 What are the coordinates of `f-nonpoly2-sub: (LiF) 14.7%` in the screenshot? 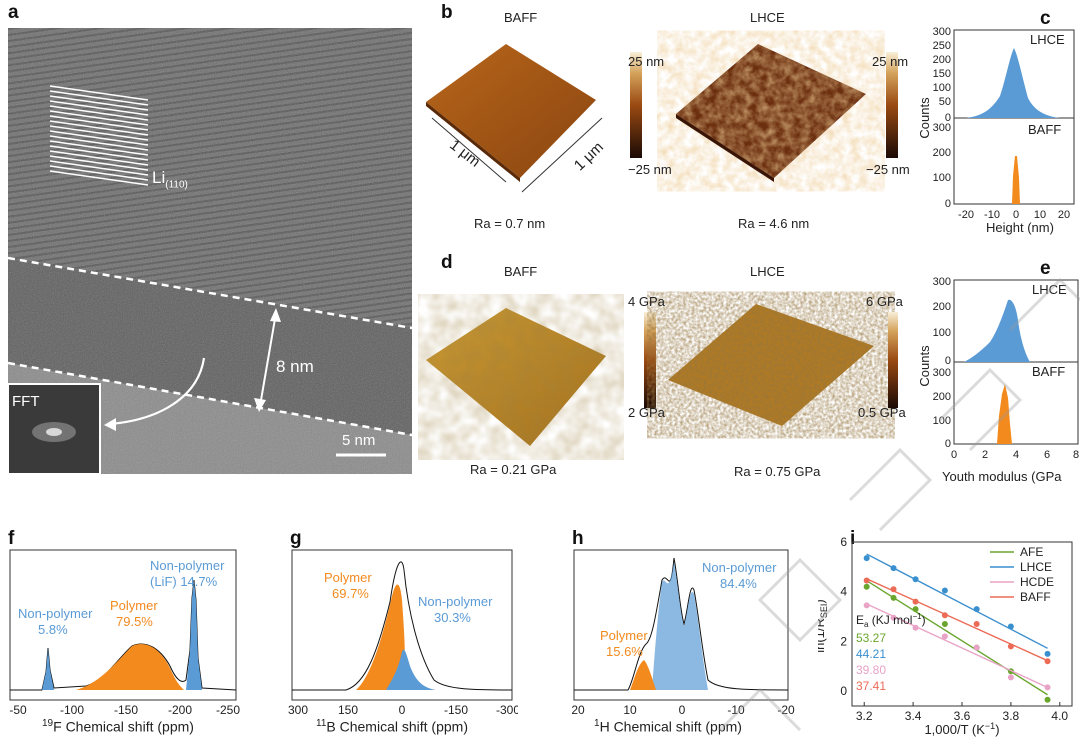 It's located at (184, 581).